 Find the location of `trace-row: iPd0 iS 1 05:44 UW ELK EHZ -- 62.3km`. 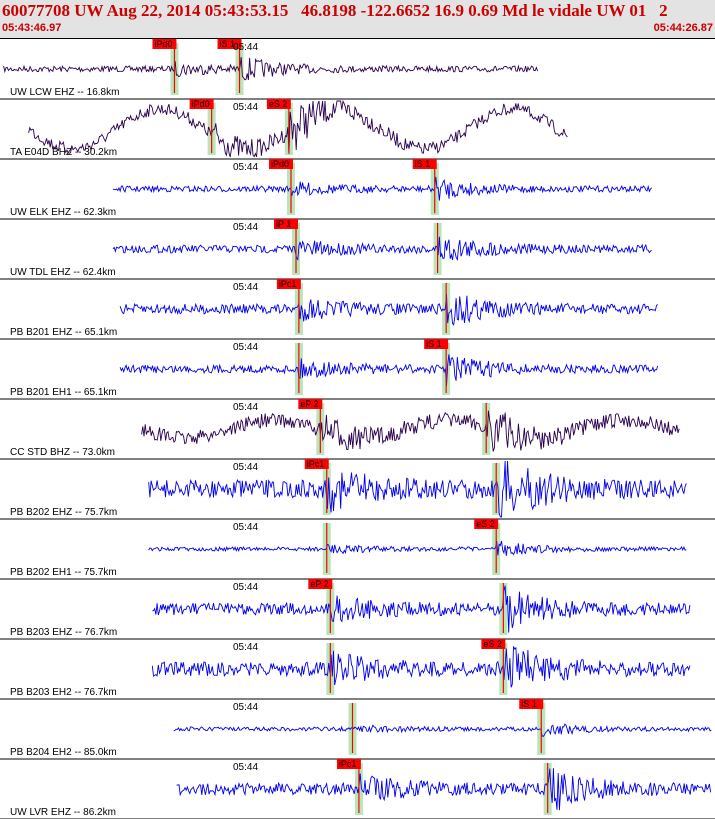

trace-row: iPd0 iS 1 05:44 UW ELK EHZ -- 62.3km is located at coordinates (357, 189).